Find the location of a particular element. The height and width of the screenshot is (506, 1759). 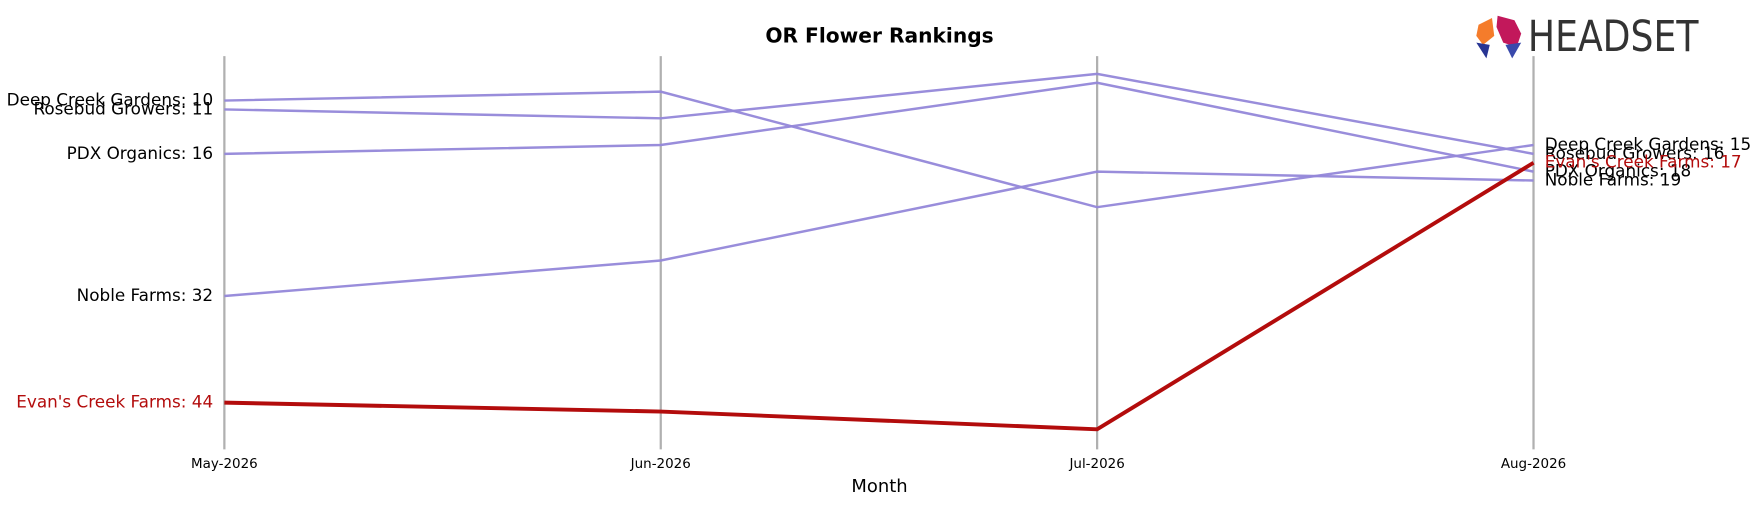

value-label: Rosebud Growers: 11 is located at coordinates (123, 108).